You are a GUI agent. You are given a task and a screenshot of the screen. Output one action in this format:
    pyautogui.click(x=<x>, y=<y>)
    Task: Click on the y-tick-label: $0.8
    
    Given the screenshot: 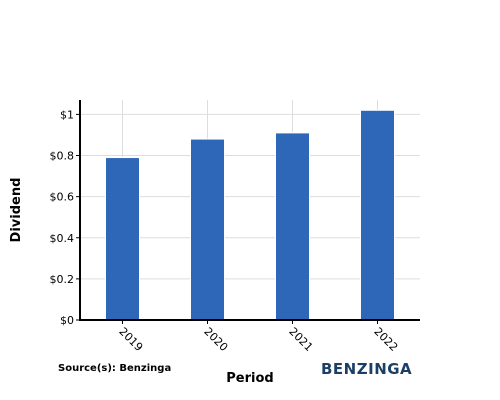 What is the action you would take?
    pyautogui.click(x=62, y=156)
    